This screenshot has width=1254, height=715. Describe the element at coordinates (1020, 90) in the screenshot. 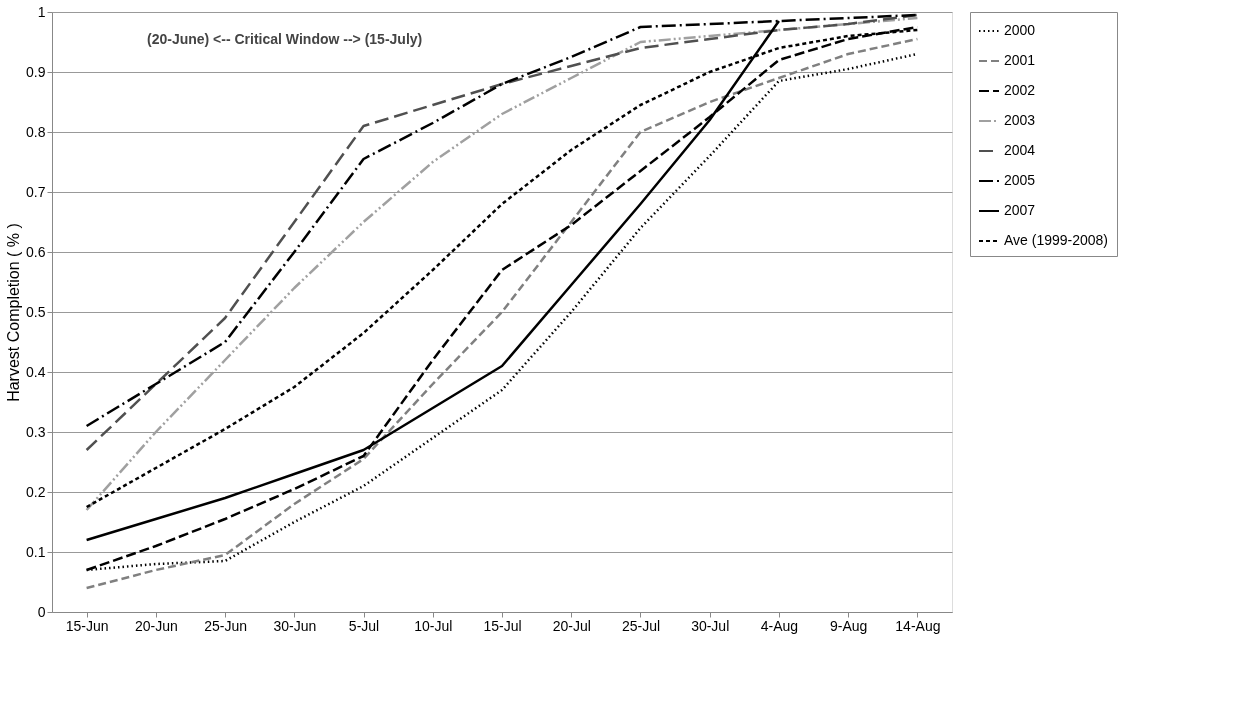

I see `legend-label: 2002` at that location.